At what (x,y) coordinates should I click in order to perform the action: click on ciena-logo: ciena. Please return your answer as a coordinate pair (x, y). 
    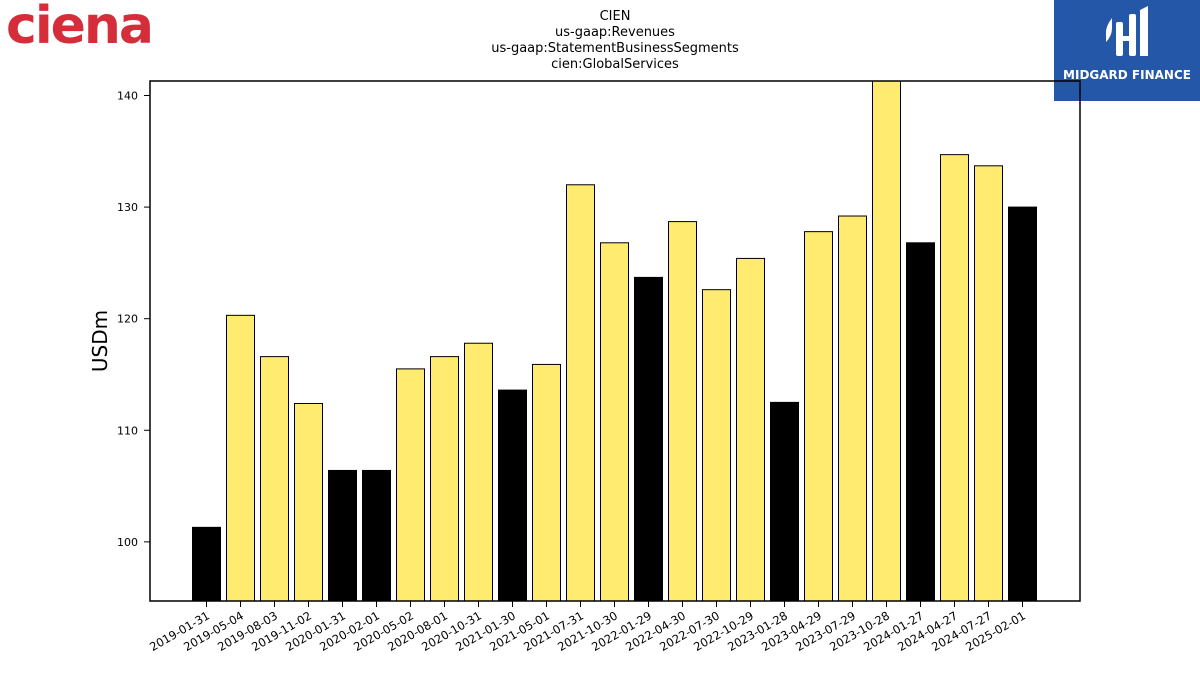
    Looking at the image, I should click on (80, 28).